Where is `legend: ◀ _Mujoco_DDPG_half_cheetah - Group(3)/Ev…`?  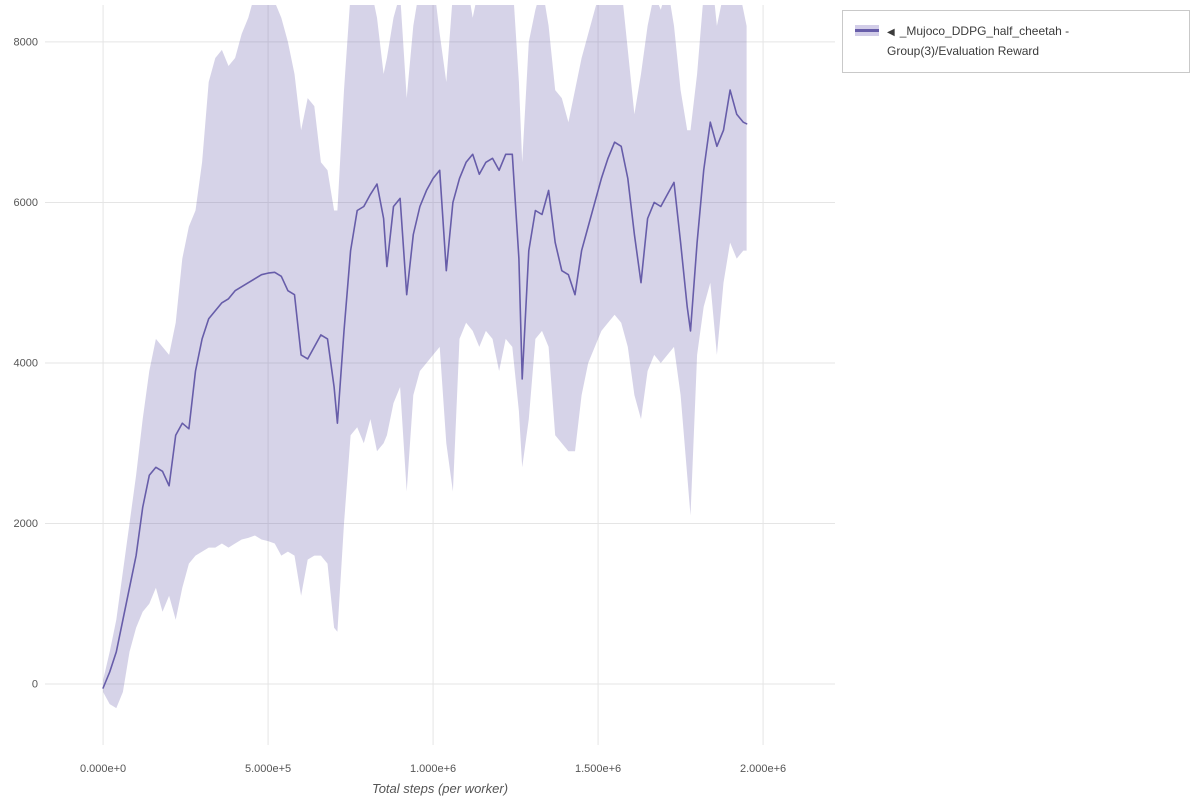
legend: ◀ _Mujoco_DDPG_half_cheetah - Group(3)/Ev… is located at coordinates (1016, 41).